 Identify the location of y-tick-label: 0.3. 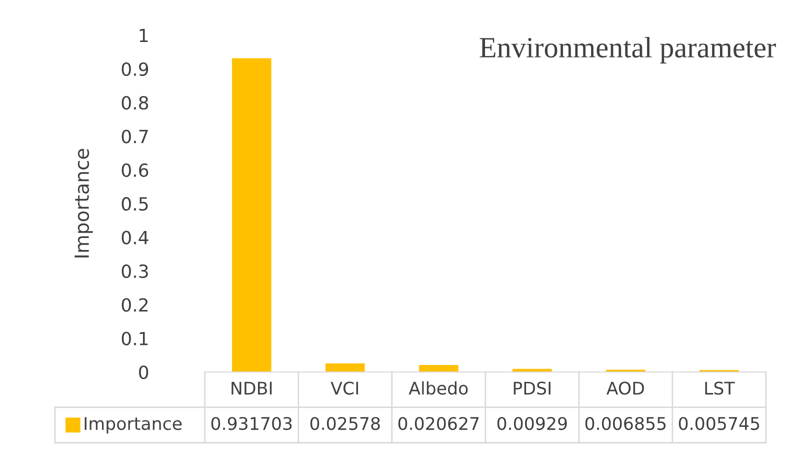
(135, 271).